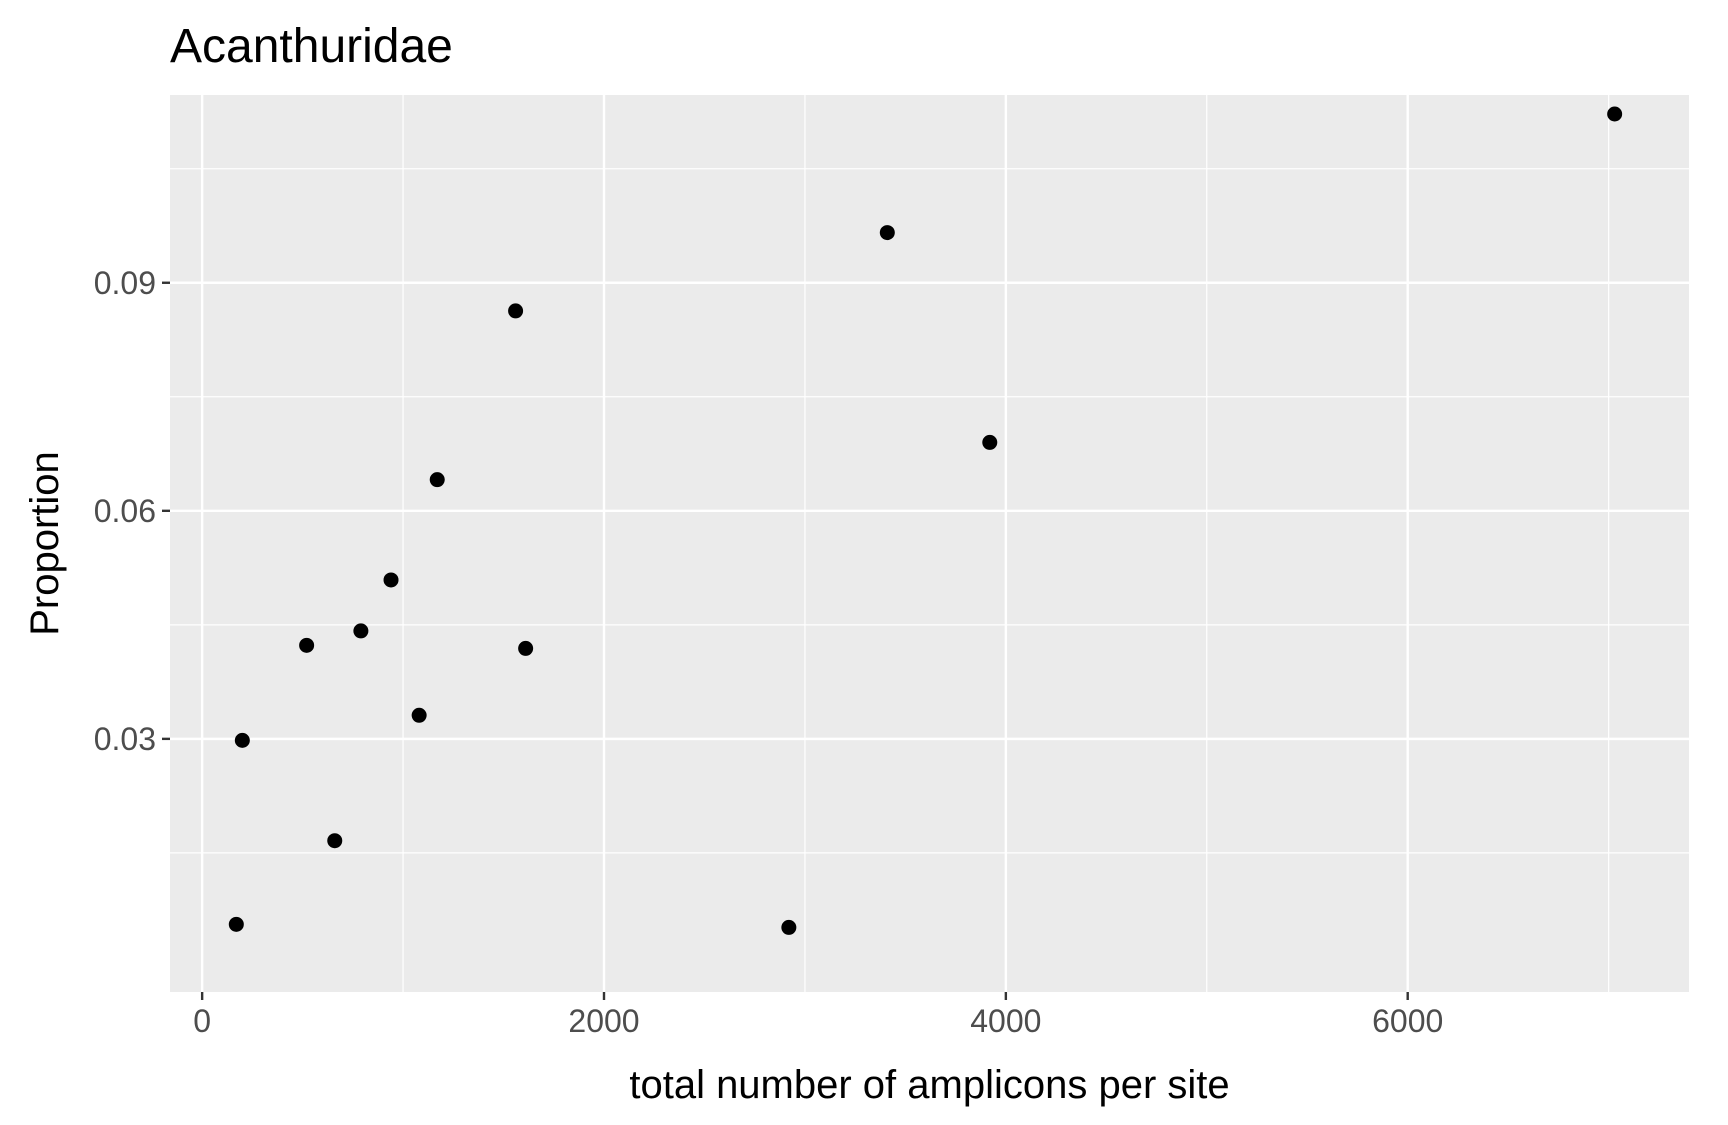 This screenshot has height=1125, width=1728. Describe the element at coordinates (929, 1085) in the screenshot. I see `x-axis-title: total number of amplicons per site` at that location.